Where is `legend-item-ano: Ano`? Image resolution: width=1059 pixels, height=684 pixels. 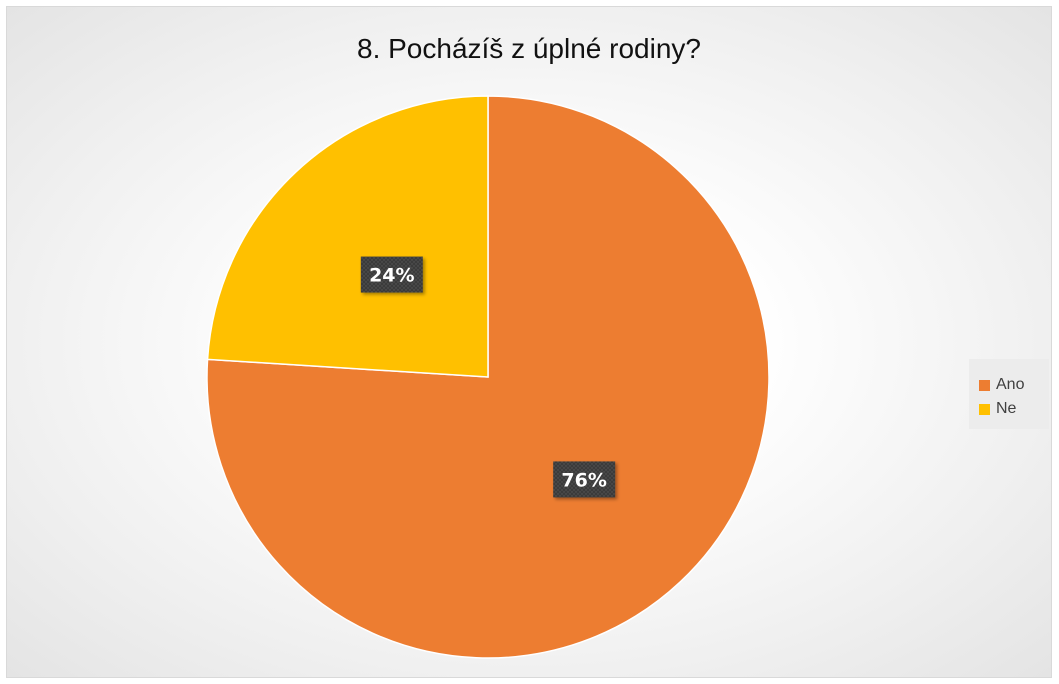 legend-item-ano: Ano is located at coordinates (1014, 385).